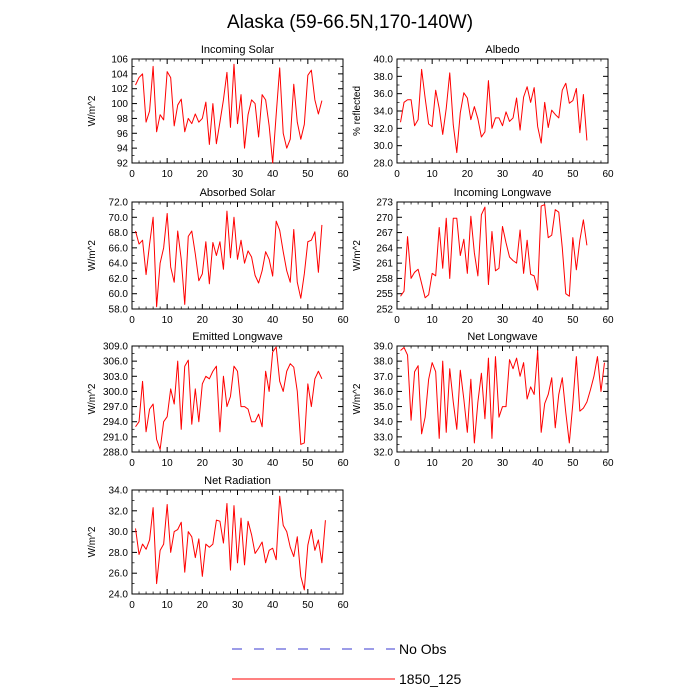 The image size is (700, 700). I want to click on y-tick-label: 102, so click(119, 89).